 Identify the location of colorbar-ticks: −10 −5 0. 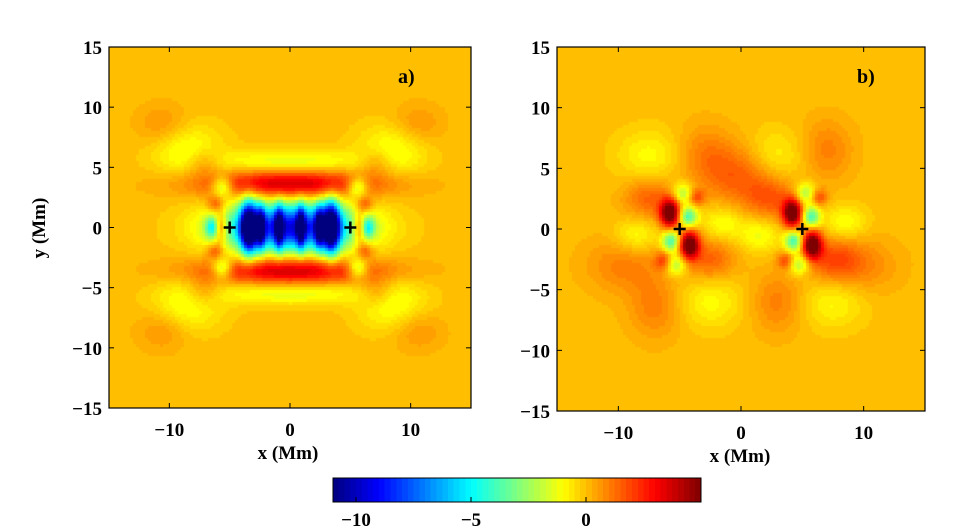
(466, 513).